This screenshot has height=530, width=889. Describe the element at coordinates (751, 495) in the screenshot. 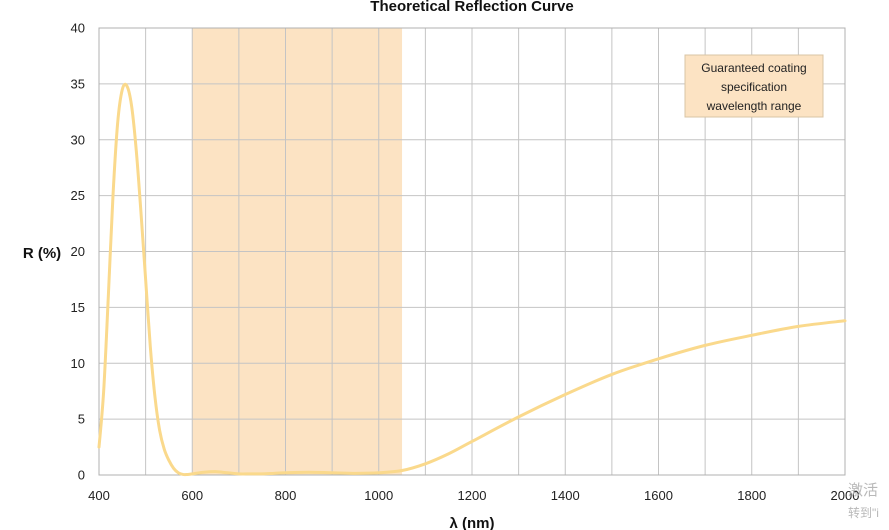

I see `x-tick-label: 1800` at that location.